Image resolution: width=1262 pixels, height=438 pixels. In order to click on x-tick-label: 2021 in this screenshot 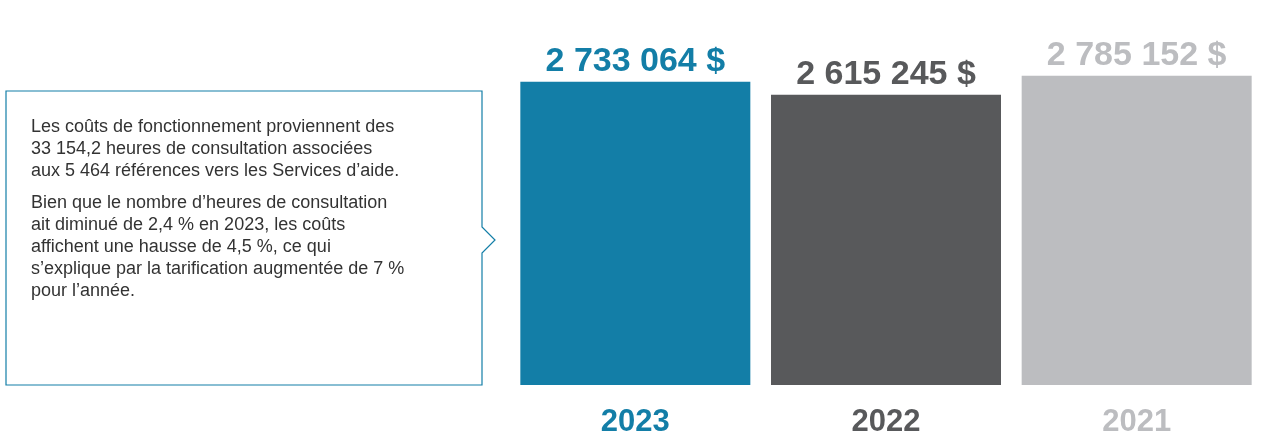, I will do `click(1137, 420)`.